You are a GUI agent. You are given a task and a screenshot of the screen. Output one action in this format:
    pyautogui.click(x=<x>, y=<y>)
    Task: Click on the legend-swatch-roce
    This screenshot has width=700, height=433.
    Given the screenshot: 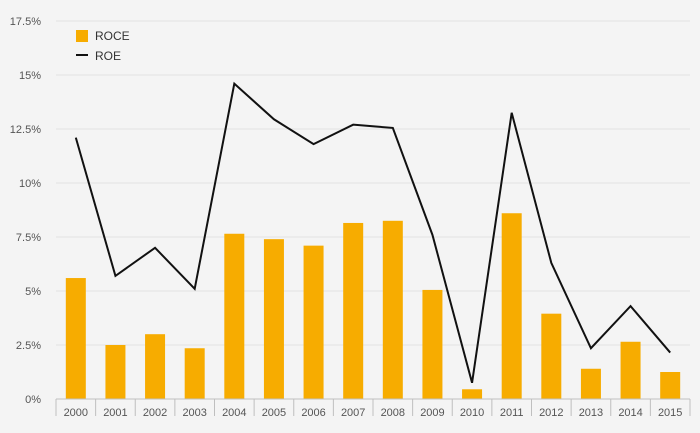 What is the action you would take?
    pyautogui.click(x=82, y=36)
    